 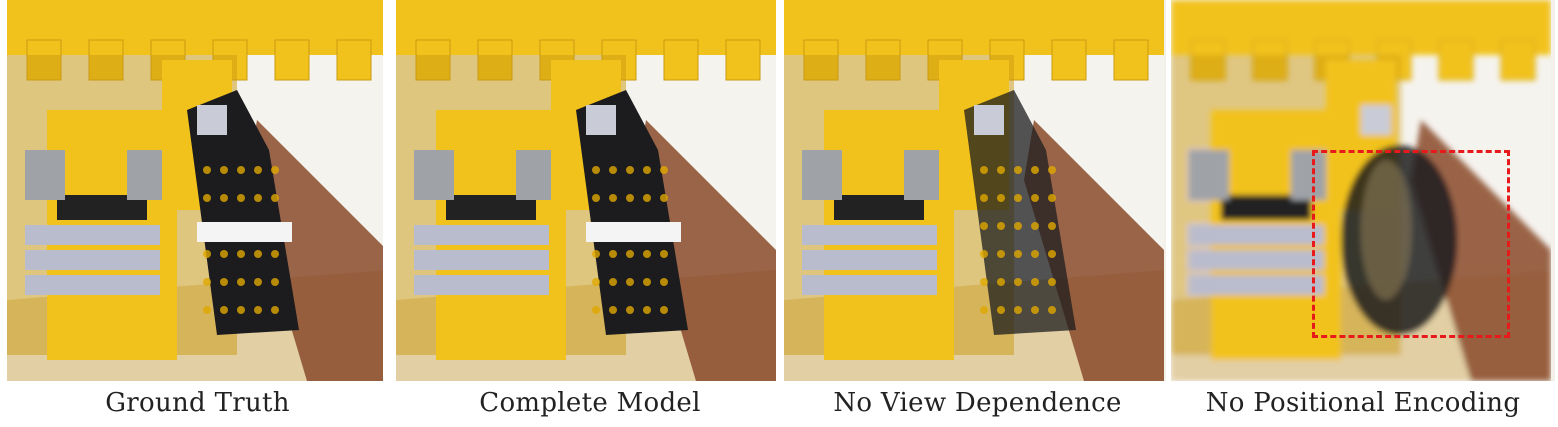 What do you see at coordinates (977, 403) in the screenshot?
I see `caption-no-view-dependence: No View Dependence` at bounding box center [977, 403].